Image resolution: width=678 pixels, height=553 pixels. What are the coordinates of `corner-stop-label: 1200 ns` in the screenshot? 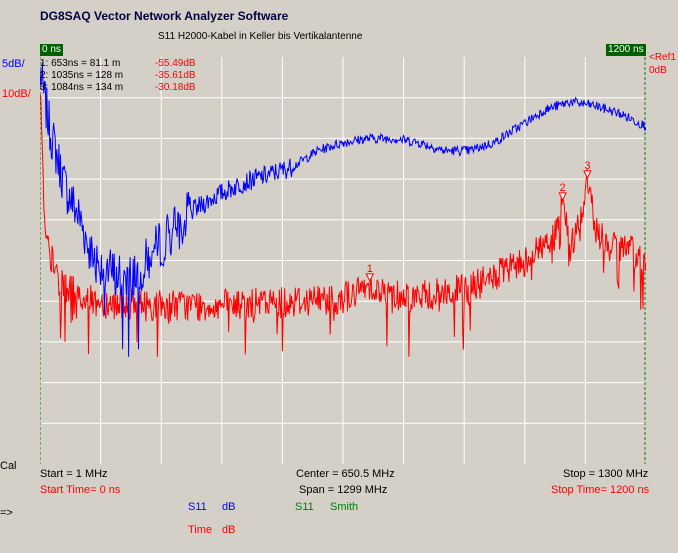 It's located at (626, 50).